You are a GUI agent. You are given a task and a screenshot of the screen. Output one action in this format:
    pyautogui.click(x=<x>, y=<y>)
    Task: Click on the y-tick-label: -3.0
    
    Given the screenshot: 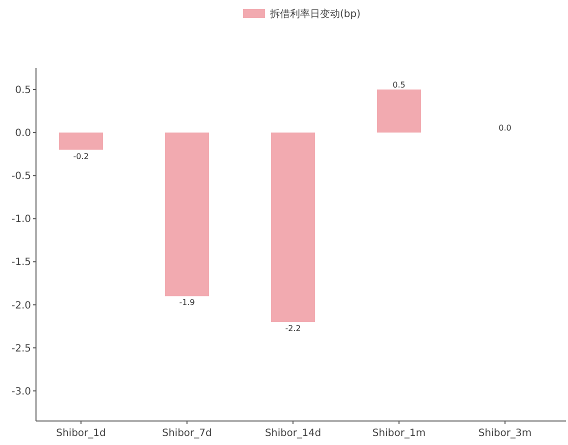 What is the action you would take?
    pyautogui.click(x=21, y=392)
    